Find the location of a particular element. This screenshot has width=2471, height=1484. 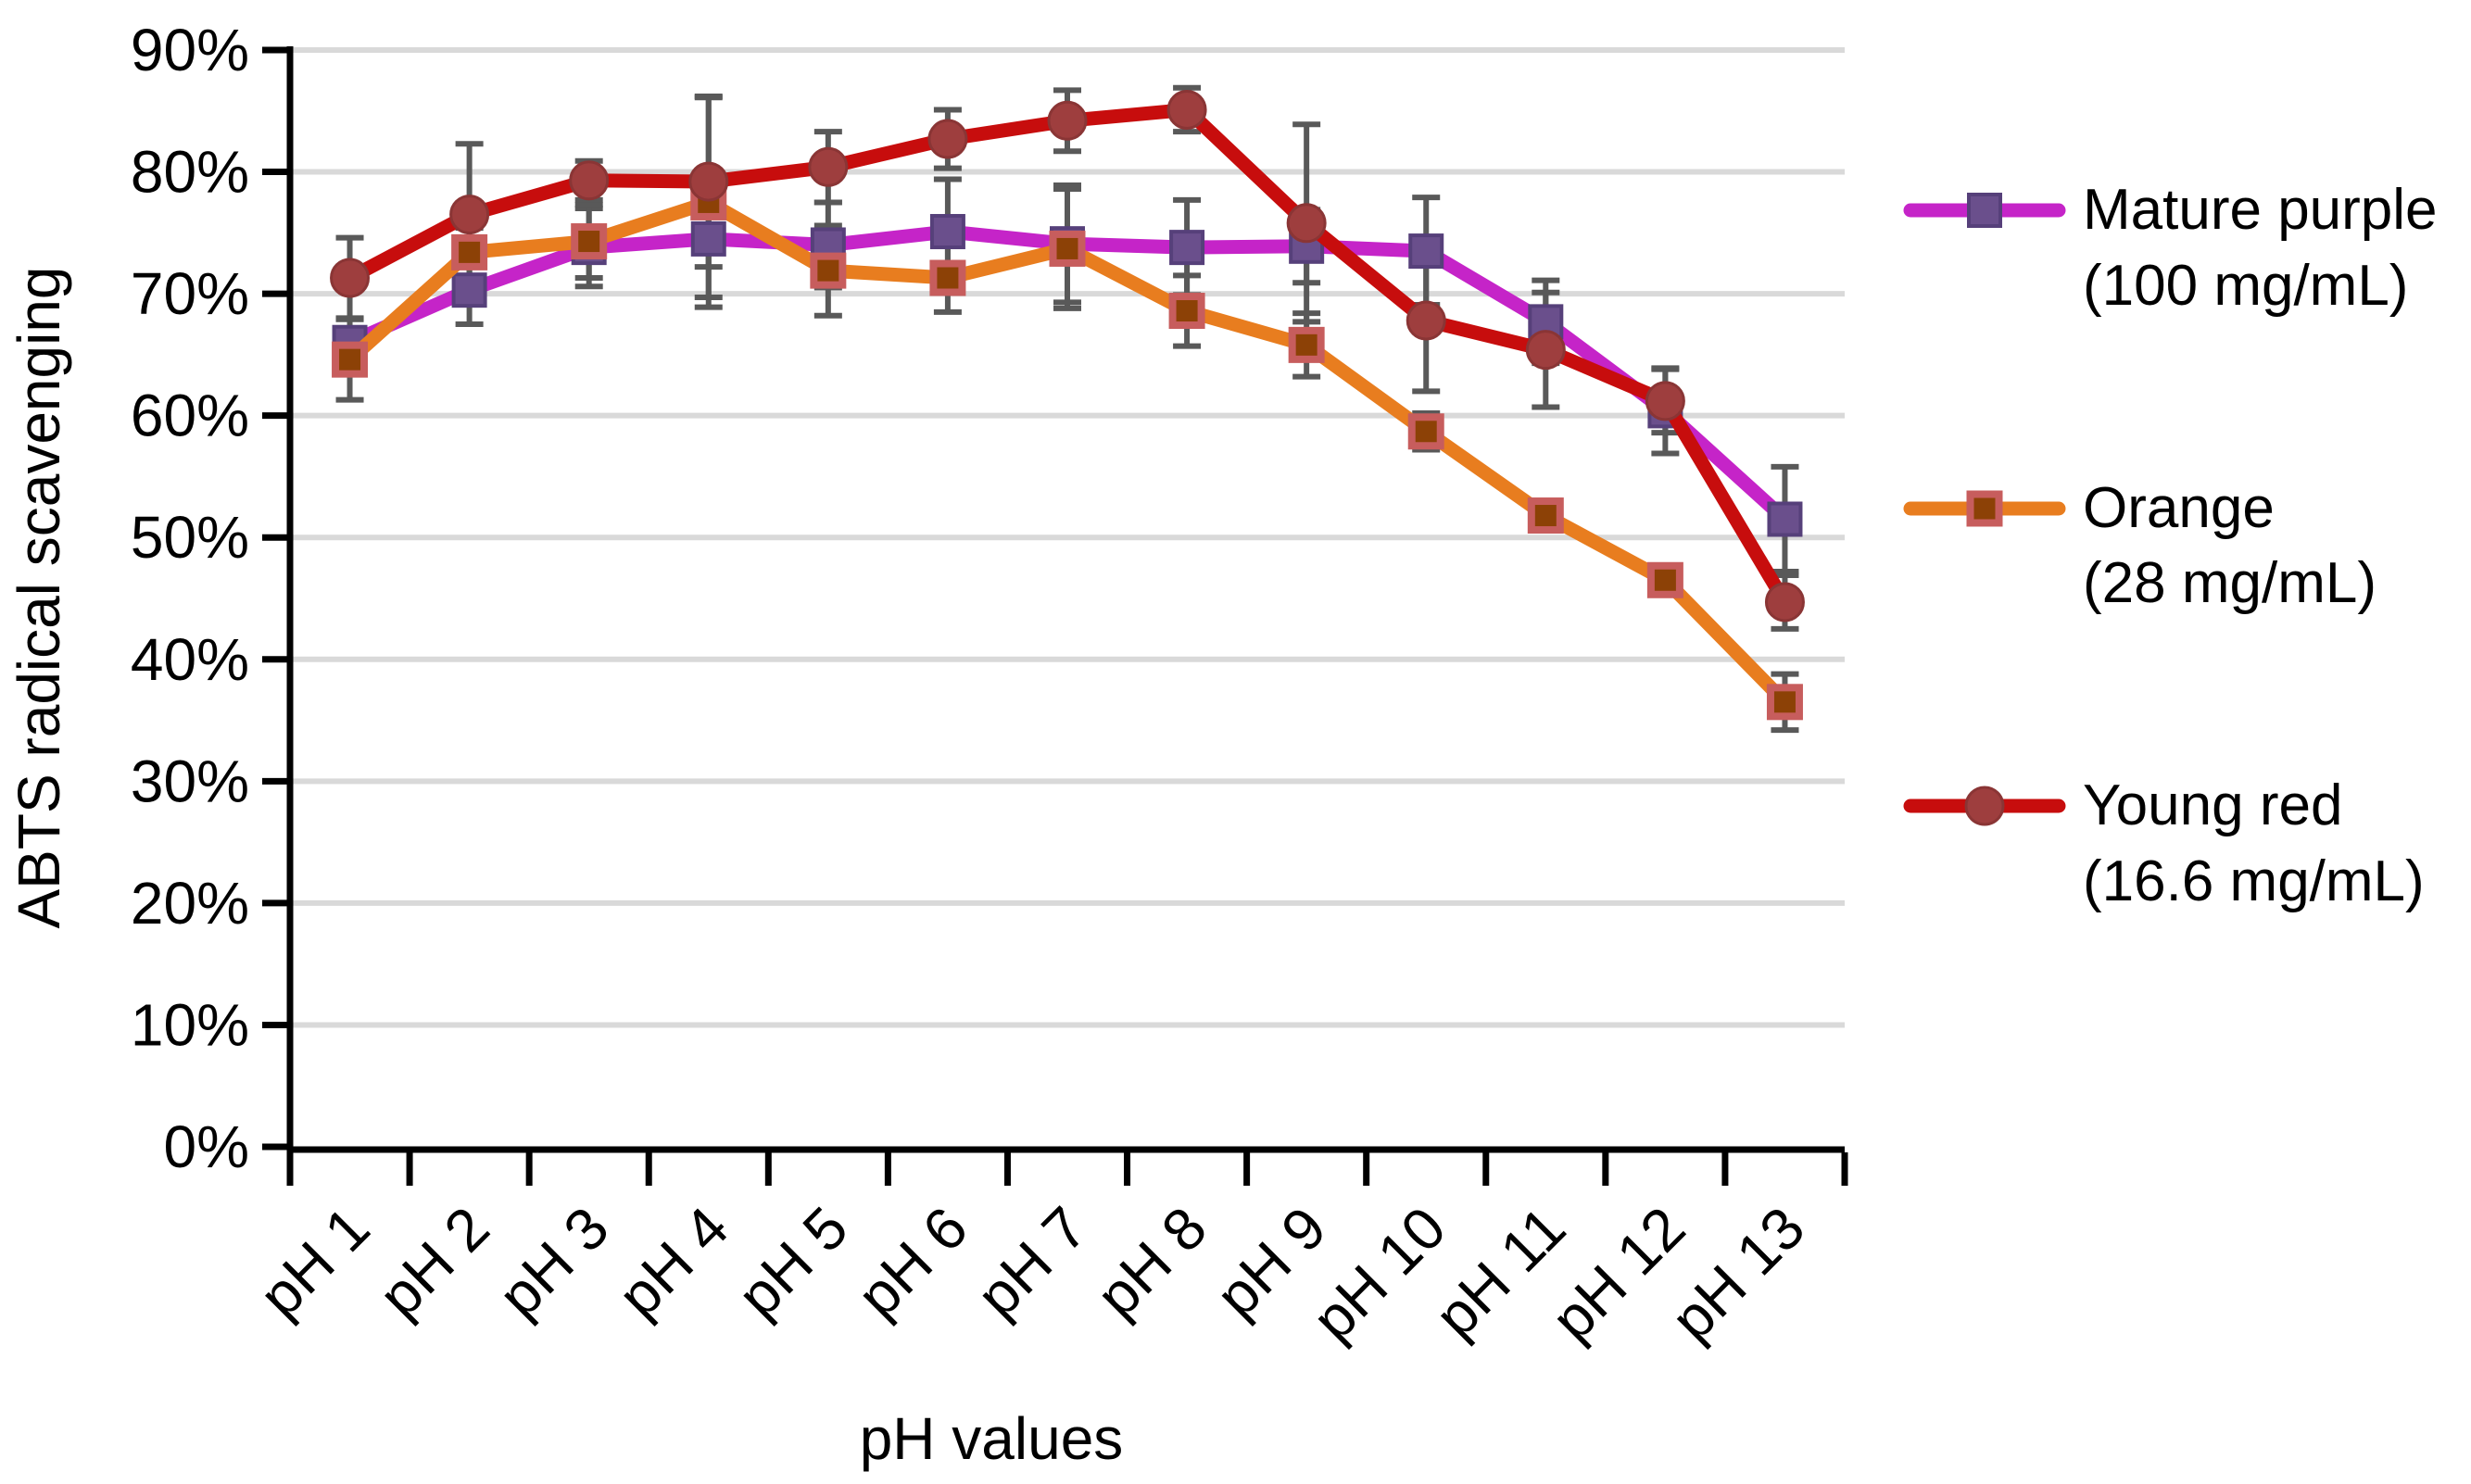

legend-label: Orange (28 mg/mL) is located at coordinates (2229, 547).